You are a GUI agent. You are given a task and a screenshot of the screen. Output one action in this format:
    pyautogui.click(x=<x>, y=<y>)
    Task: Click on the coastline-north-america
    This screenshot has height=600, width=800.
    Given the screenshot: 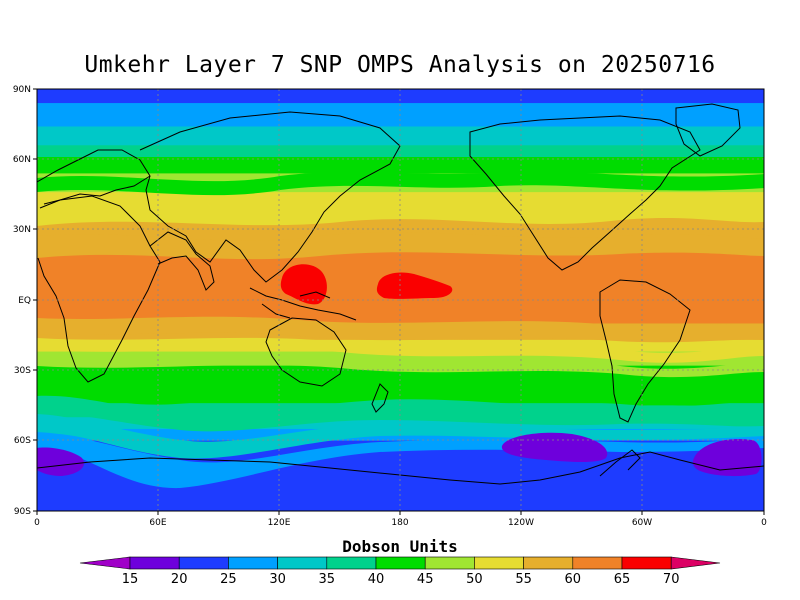 What is the action you would take?
    pyautogui.click(x=585, y=193)
    